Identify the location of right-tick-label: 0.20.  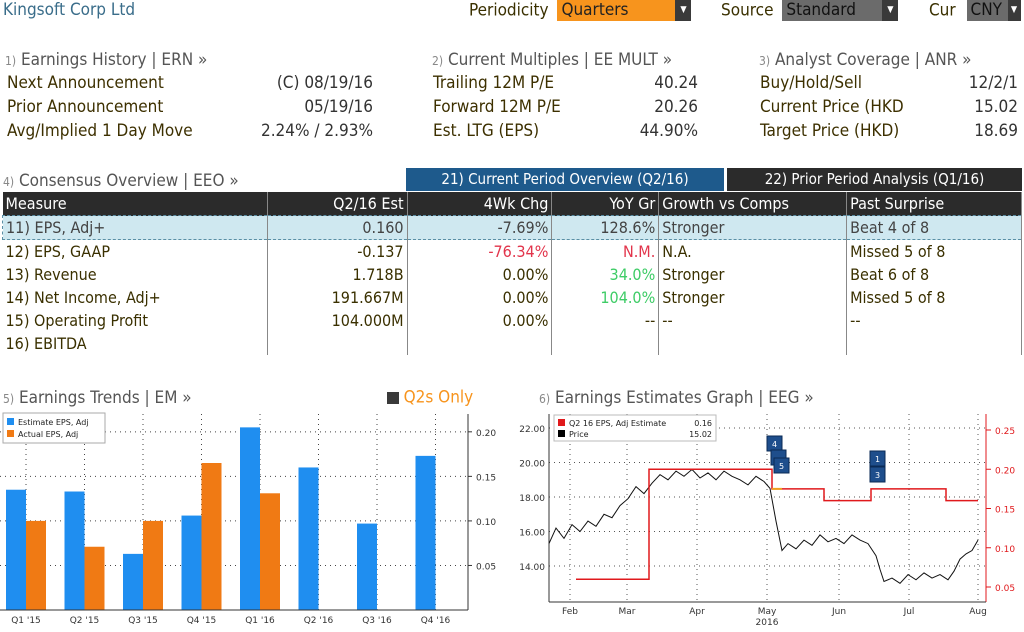
(1005, 471).